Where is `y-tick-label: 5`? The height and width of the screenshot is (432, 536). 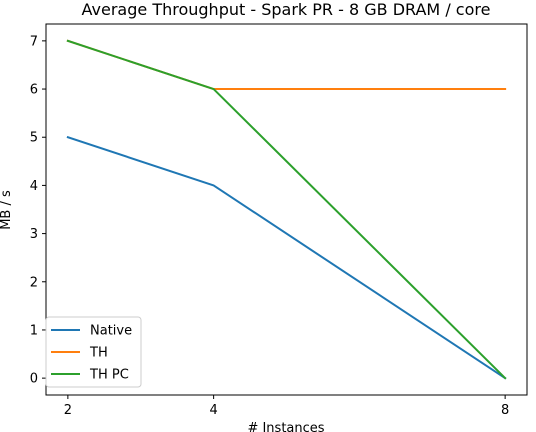 y-tick-label: 5 is located at coordinates (34, 138).